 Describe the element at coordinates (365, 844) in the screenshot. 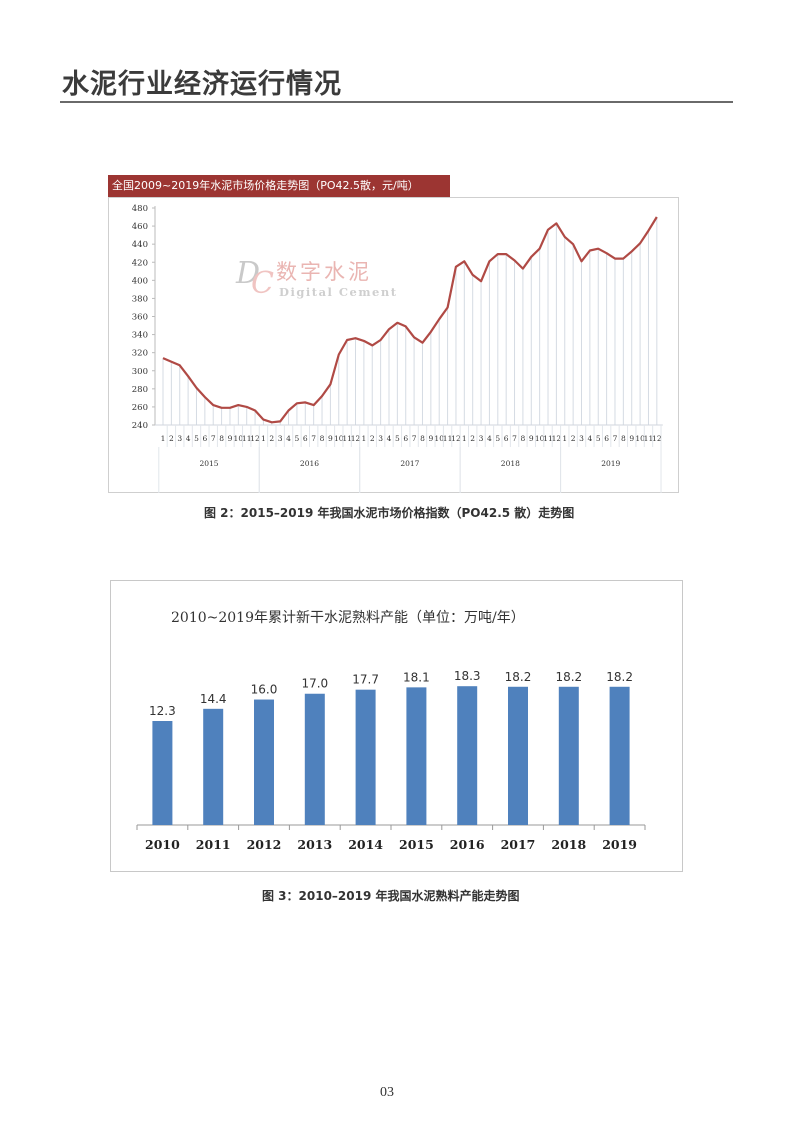

I see `x-category-label: 2014` at that location.